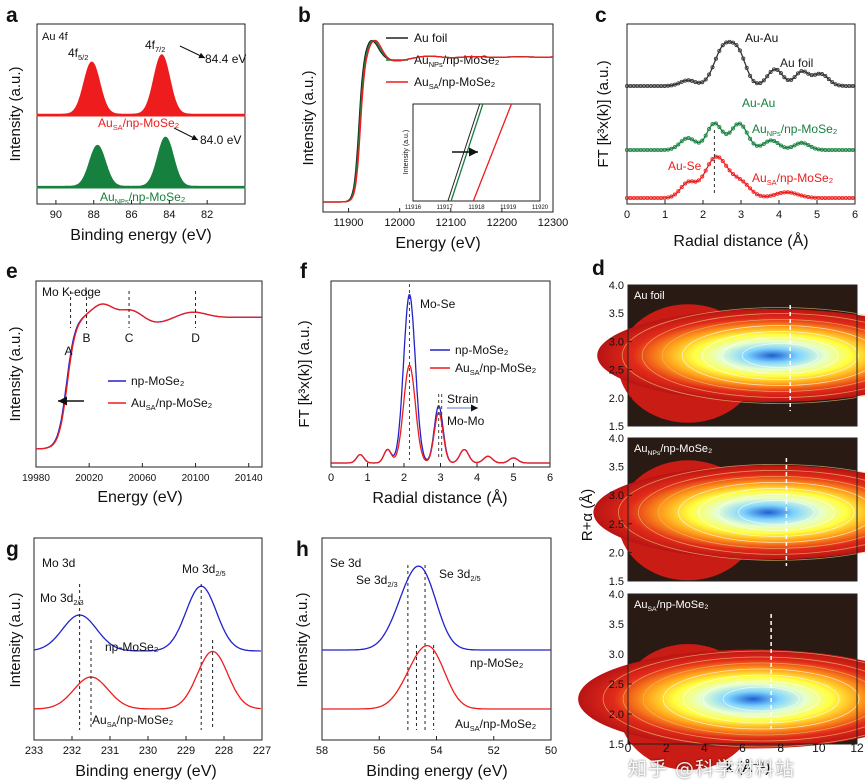  I want to click on panel-d-map-title: AuSA/np-MoSe₂, so click(671, 606).